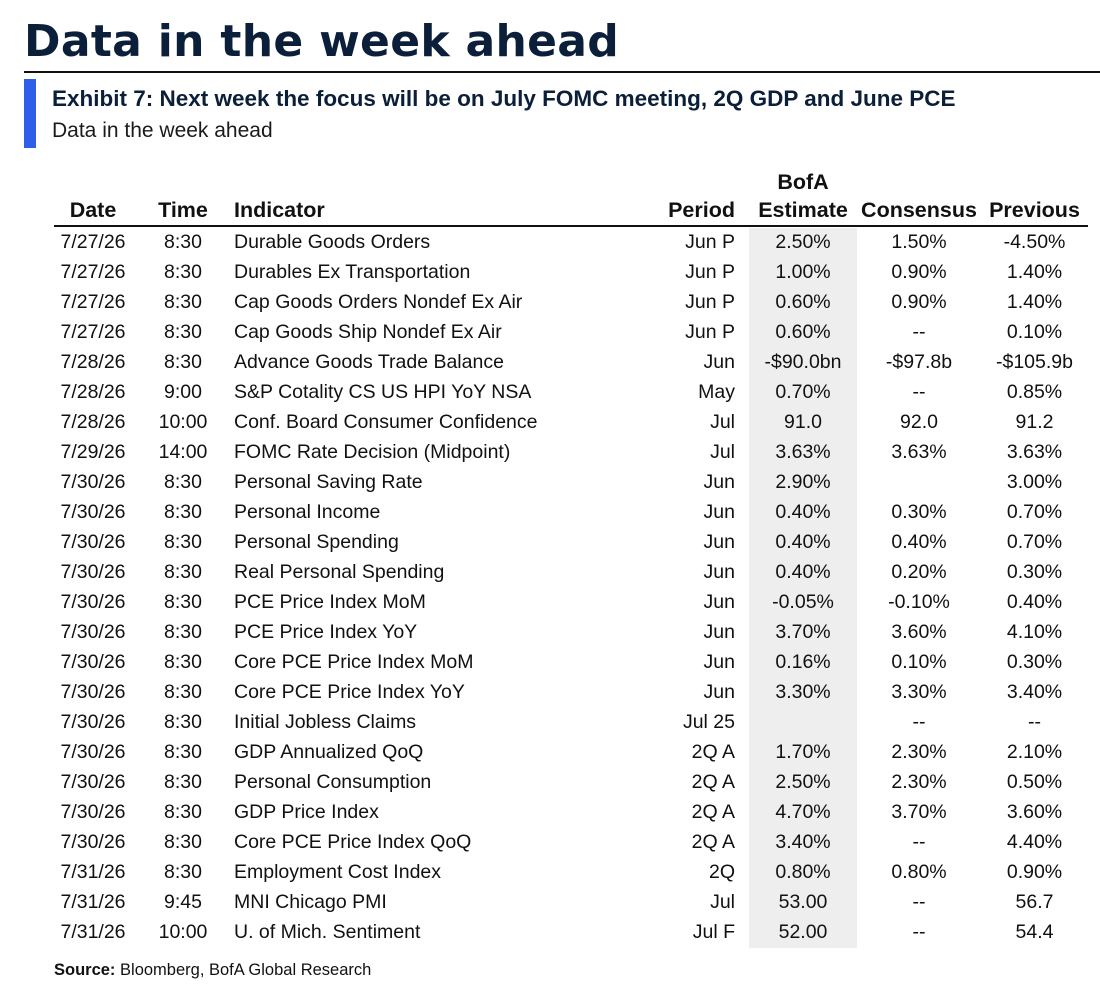 The width and height of the screenshot is (1100, 989). What do you see at coordinates (803, 602) in the screenshot?
I see `cell-estimate: -0.05%` at bounding box center [803, 602].